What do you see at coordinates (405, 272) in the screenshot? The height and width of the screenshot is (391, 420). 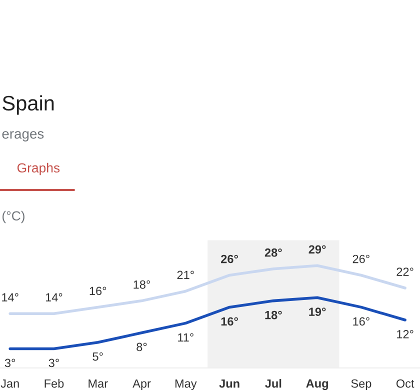 I see `data-label: 22°` at bounding box center [405, 272].